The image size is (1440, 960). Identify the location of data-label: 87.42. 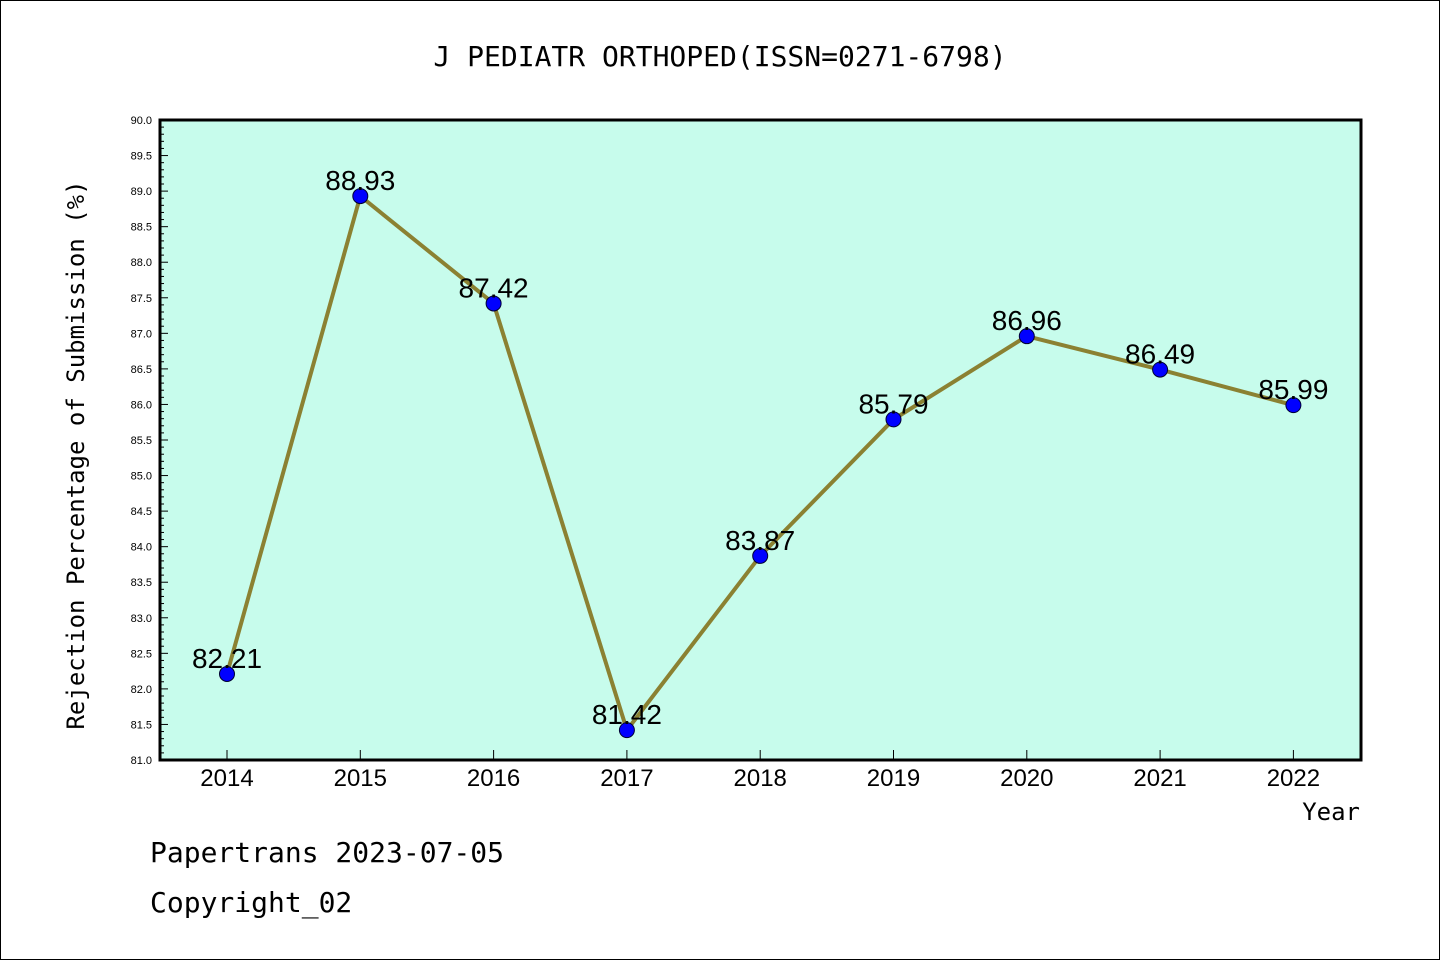
(494, 287).